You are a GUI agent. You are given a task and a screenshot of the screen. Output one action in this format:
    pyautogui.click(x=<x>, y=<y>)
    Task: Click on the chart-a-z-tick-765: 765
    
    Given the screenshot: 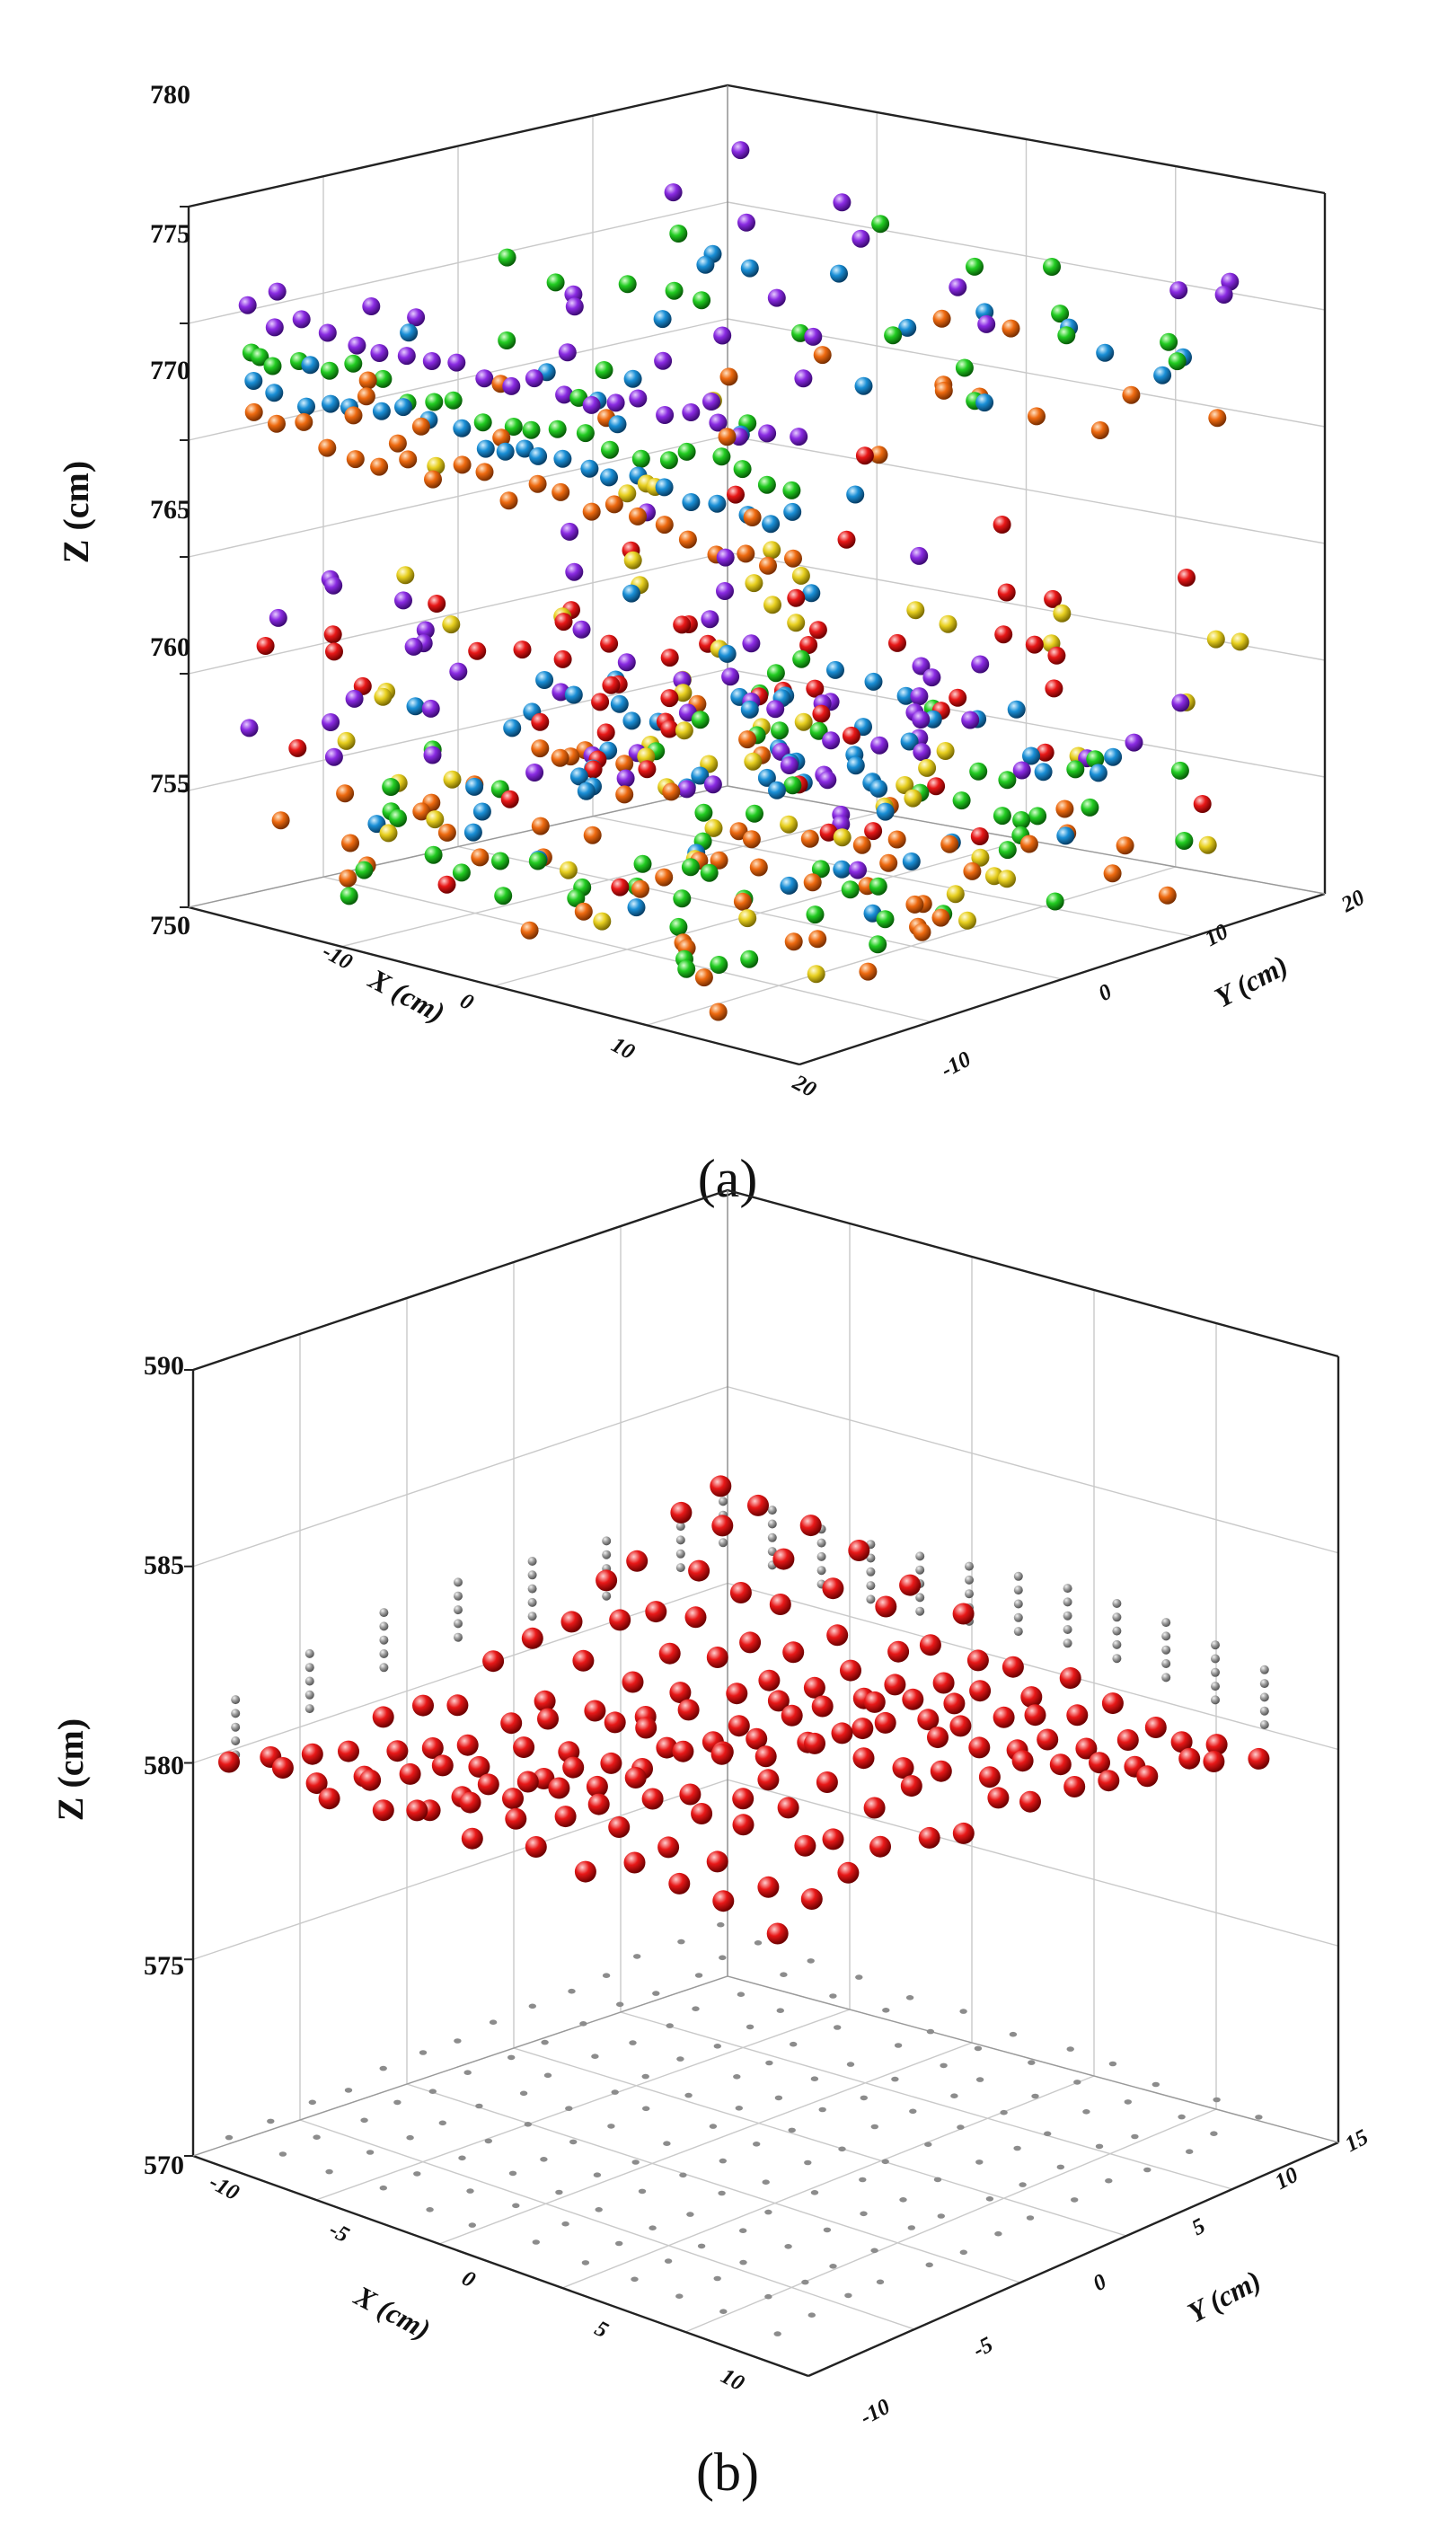 What is the action you would take?
    pyautogui.click(x=170, y=510)
    